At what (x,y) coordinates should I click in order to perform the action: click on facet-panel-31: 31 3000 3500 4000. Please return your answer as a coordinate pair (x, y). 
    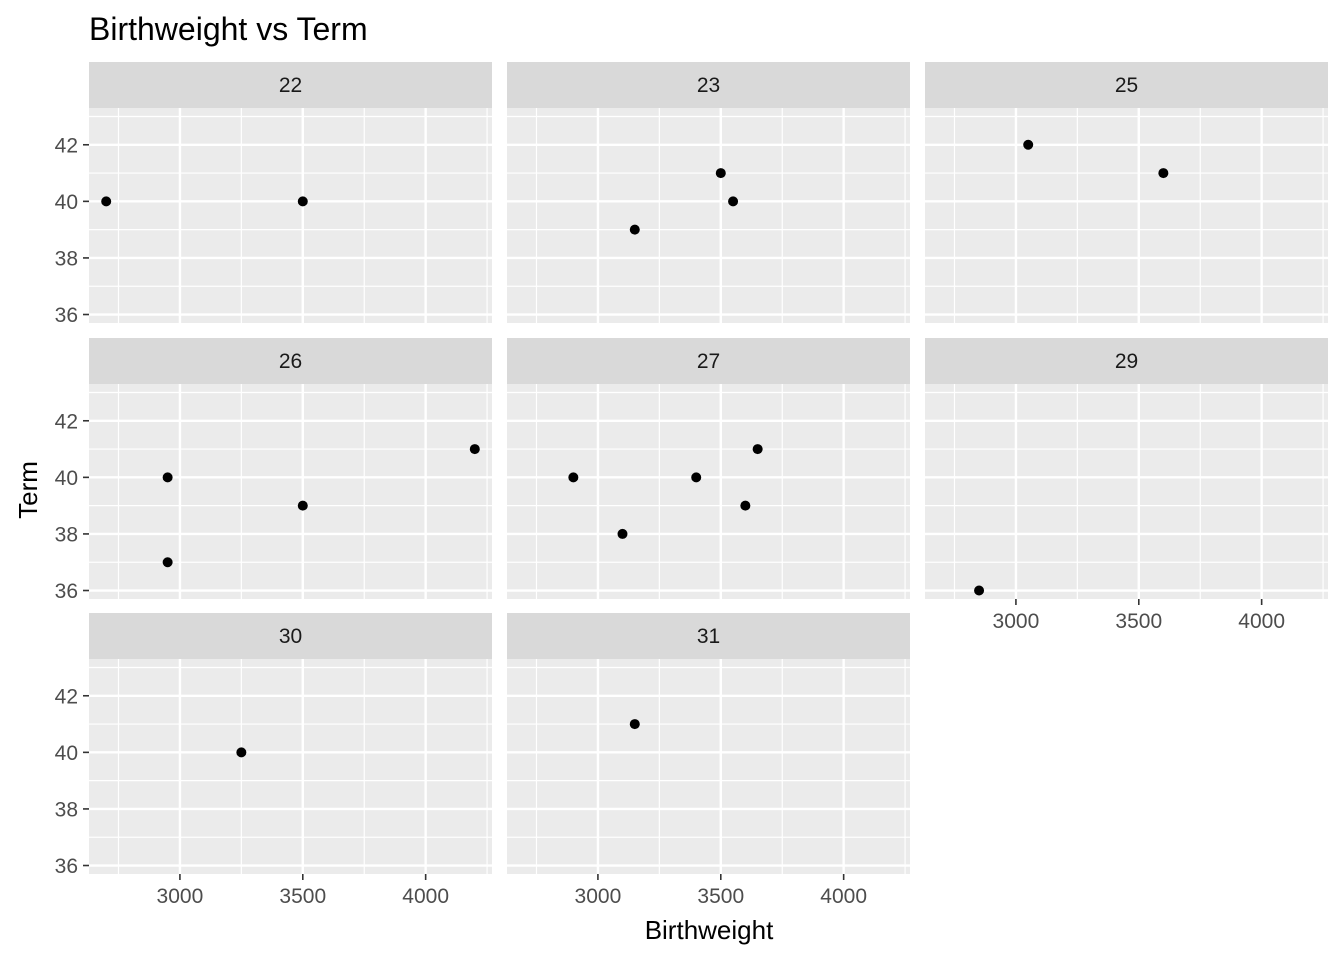
    Looking at the image, I should click on (708, 760).